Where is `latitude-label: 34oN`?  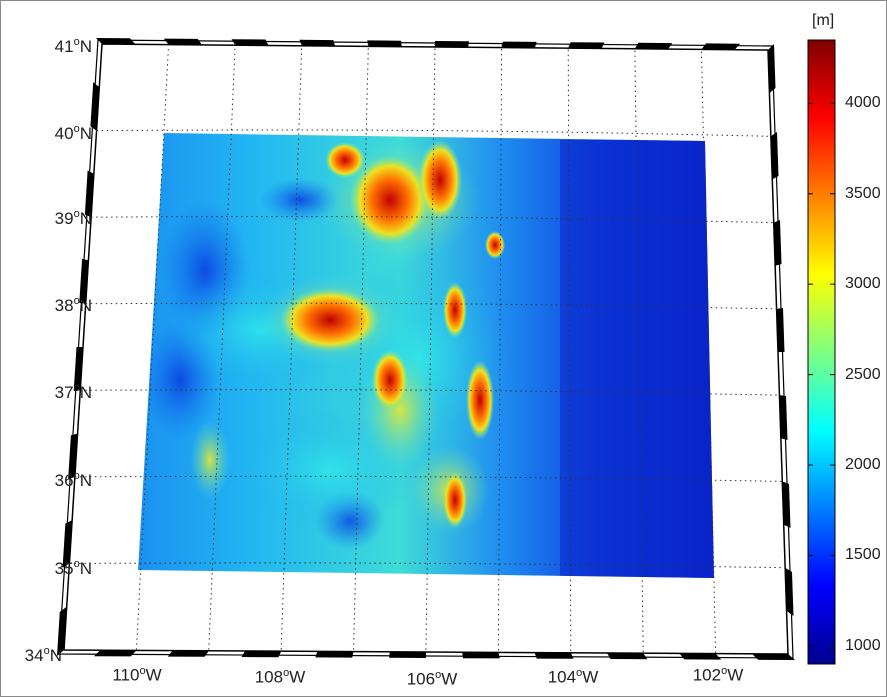
latitude-label: 34oN is located at coordinates (43, 655).